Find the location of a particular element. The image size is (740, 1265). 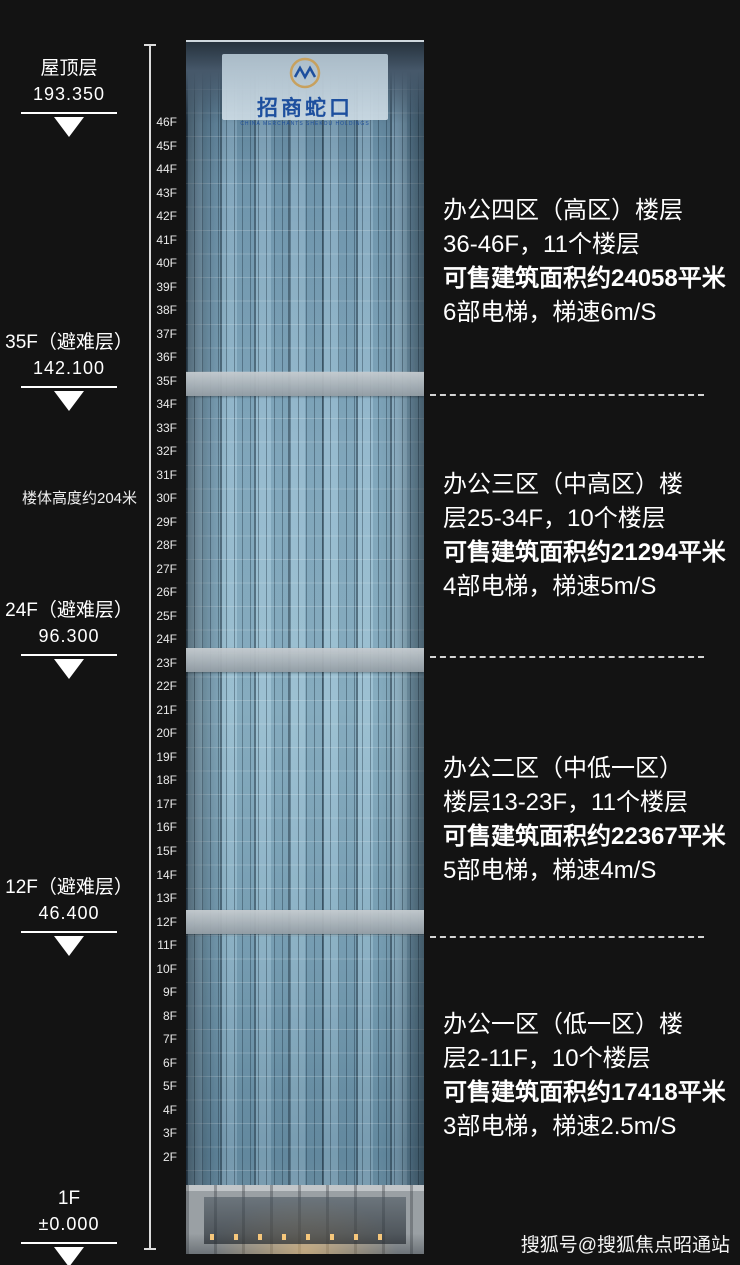

floor-label: 11F is located at coordinates (167, 945).